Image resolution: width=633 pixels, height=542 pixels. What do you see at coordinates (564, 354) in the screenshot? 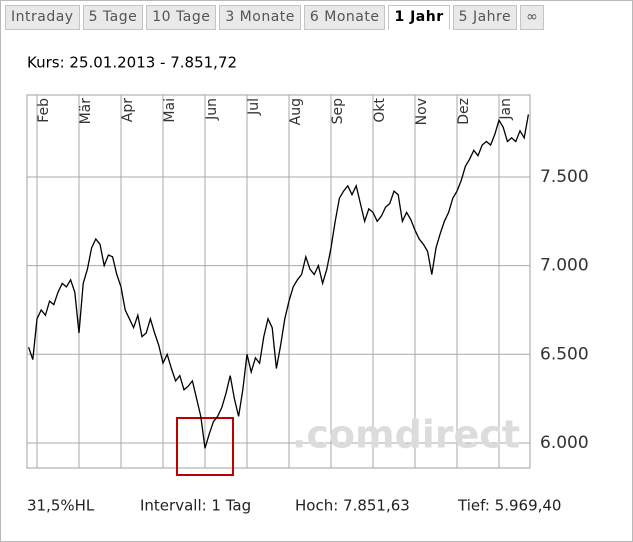
I see `y-tick-label: 6.500` at bounding box center [564, 354].